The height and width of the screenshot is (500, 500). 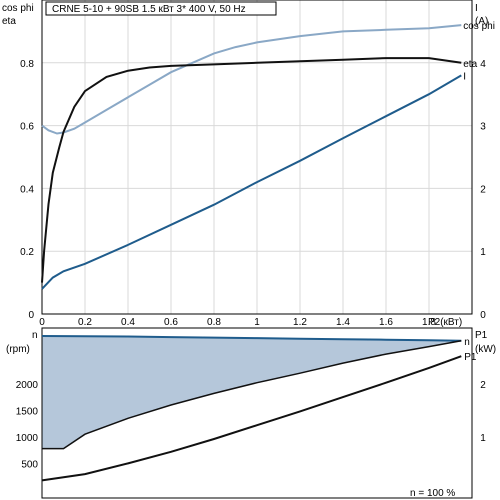 I want to click on right-tick-label: 4, so click(x=483, y=64).